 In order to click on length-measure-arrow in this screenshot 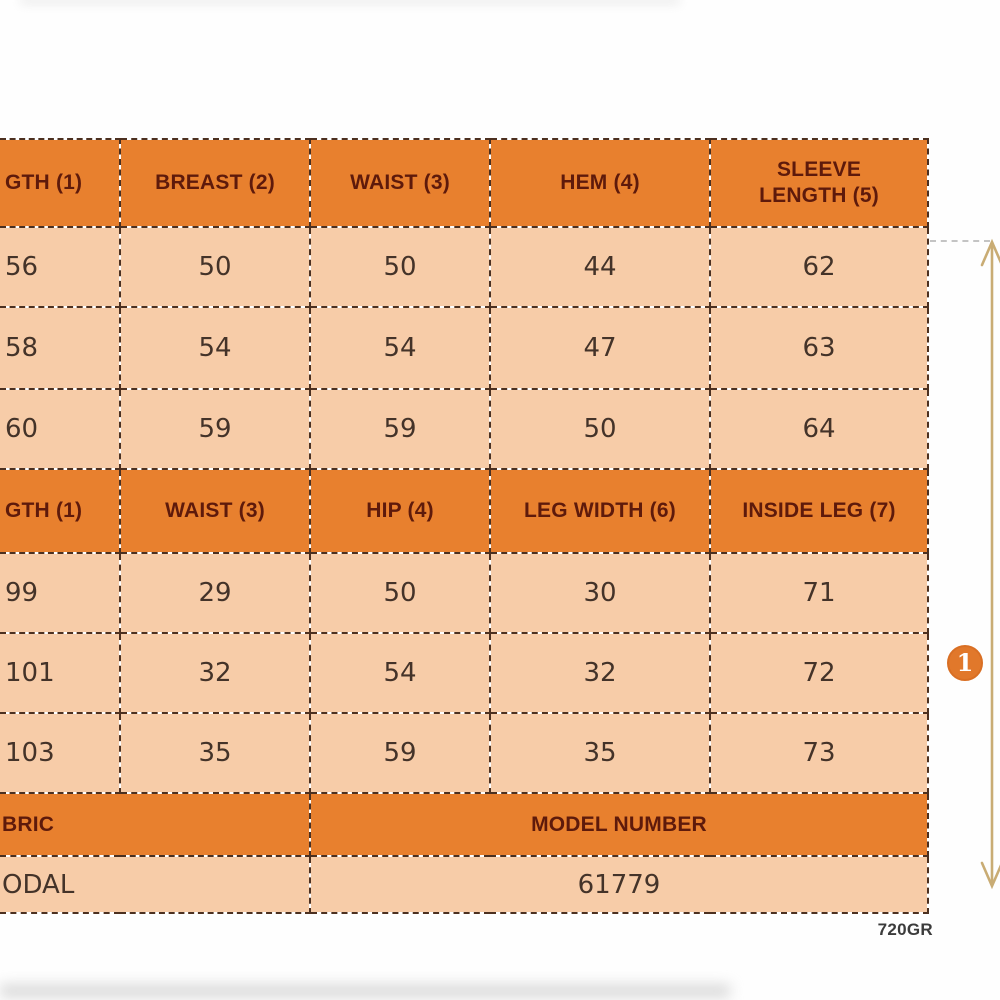, I will do `click(990, 564)`.